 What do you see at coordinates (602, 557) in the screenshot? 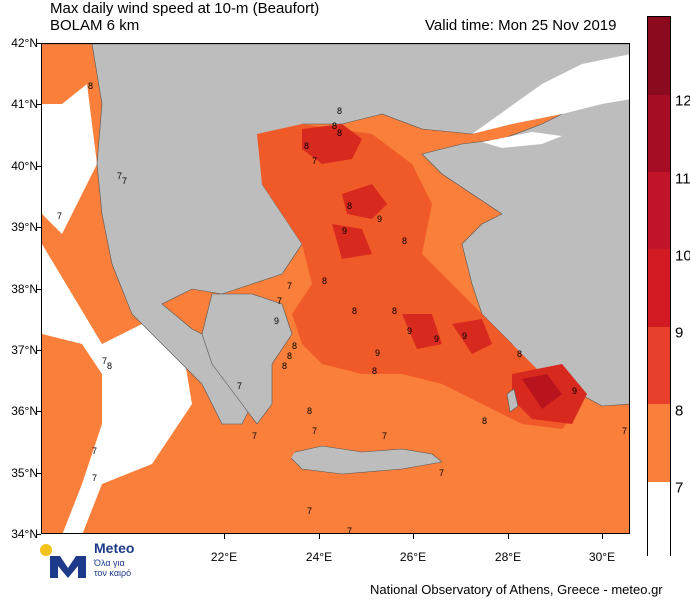
I see `lon-label: 30°E` at bounding box center [602, 557].